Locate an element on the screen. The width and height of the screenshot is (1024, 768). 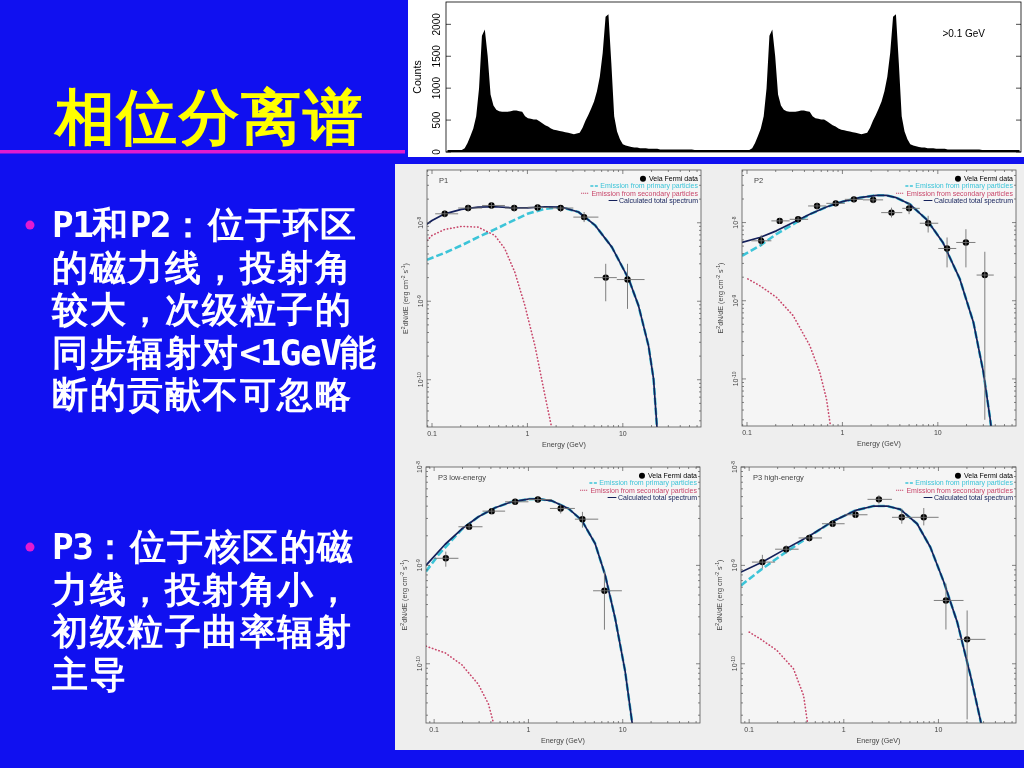
y-axis-title: Counts is located at coordinates (417, 77).